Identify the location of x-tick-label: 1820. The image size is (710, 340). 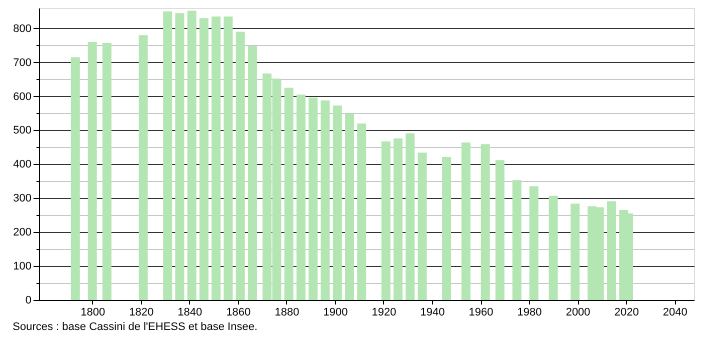
(141, 312).